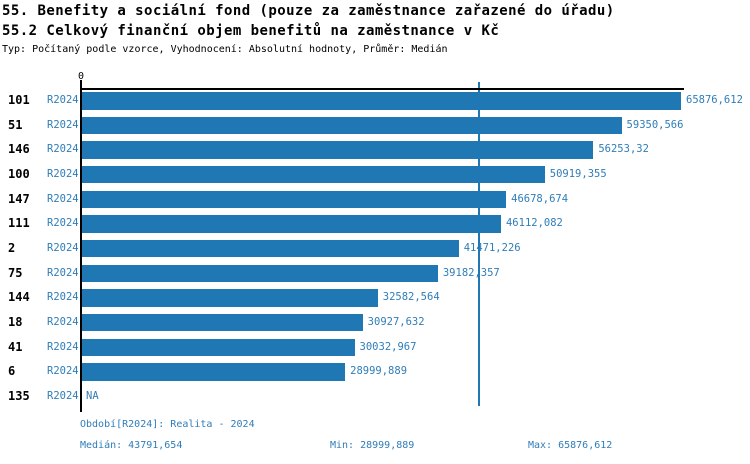 The image size is (750, 464). What do you see at coordinates (19, 100) in the screenshot?
I see `row-category-label: 101` at bounding box center [19, 100].